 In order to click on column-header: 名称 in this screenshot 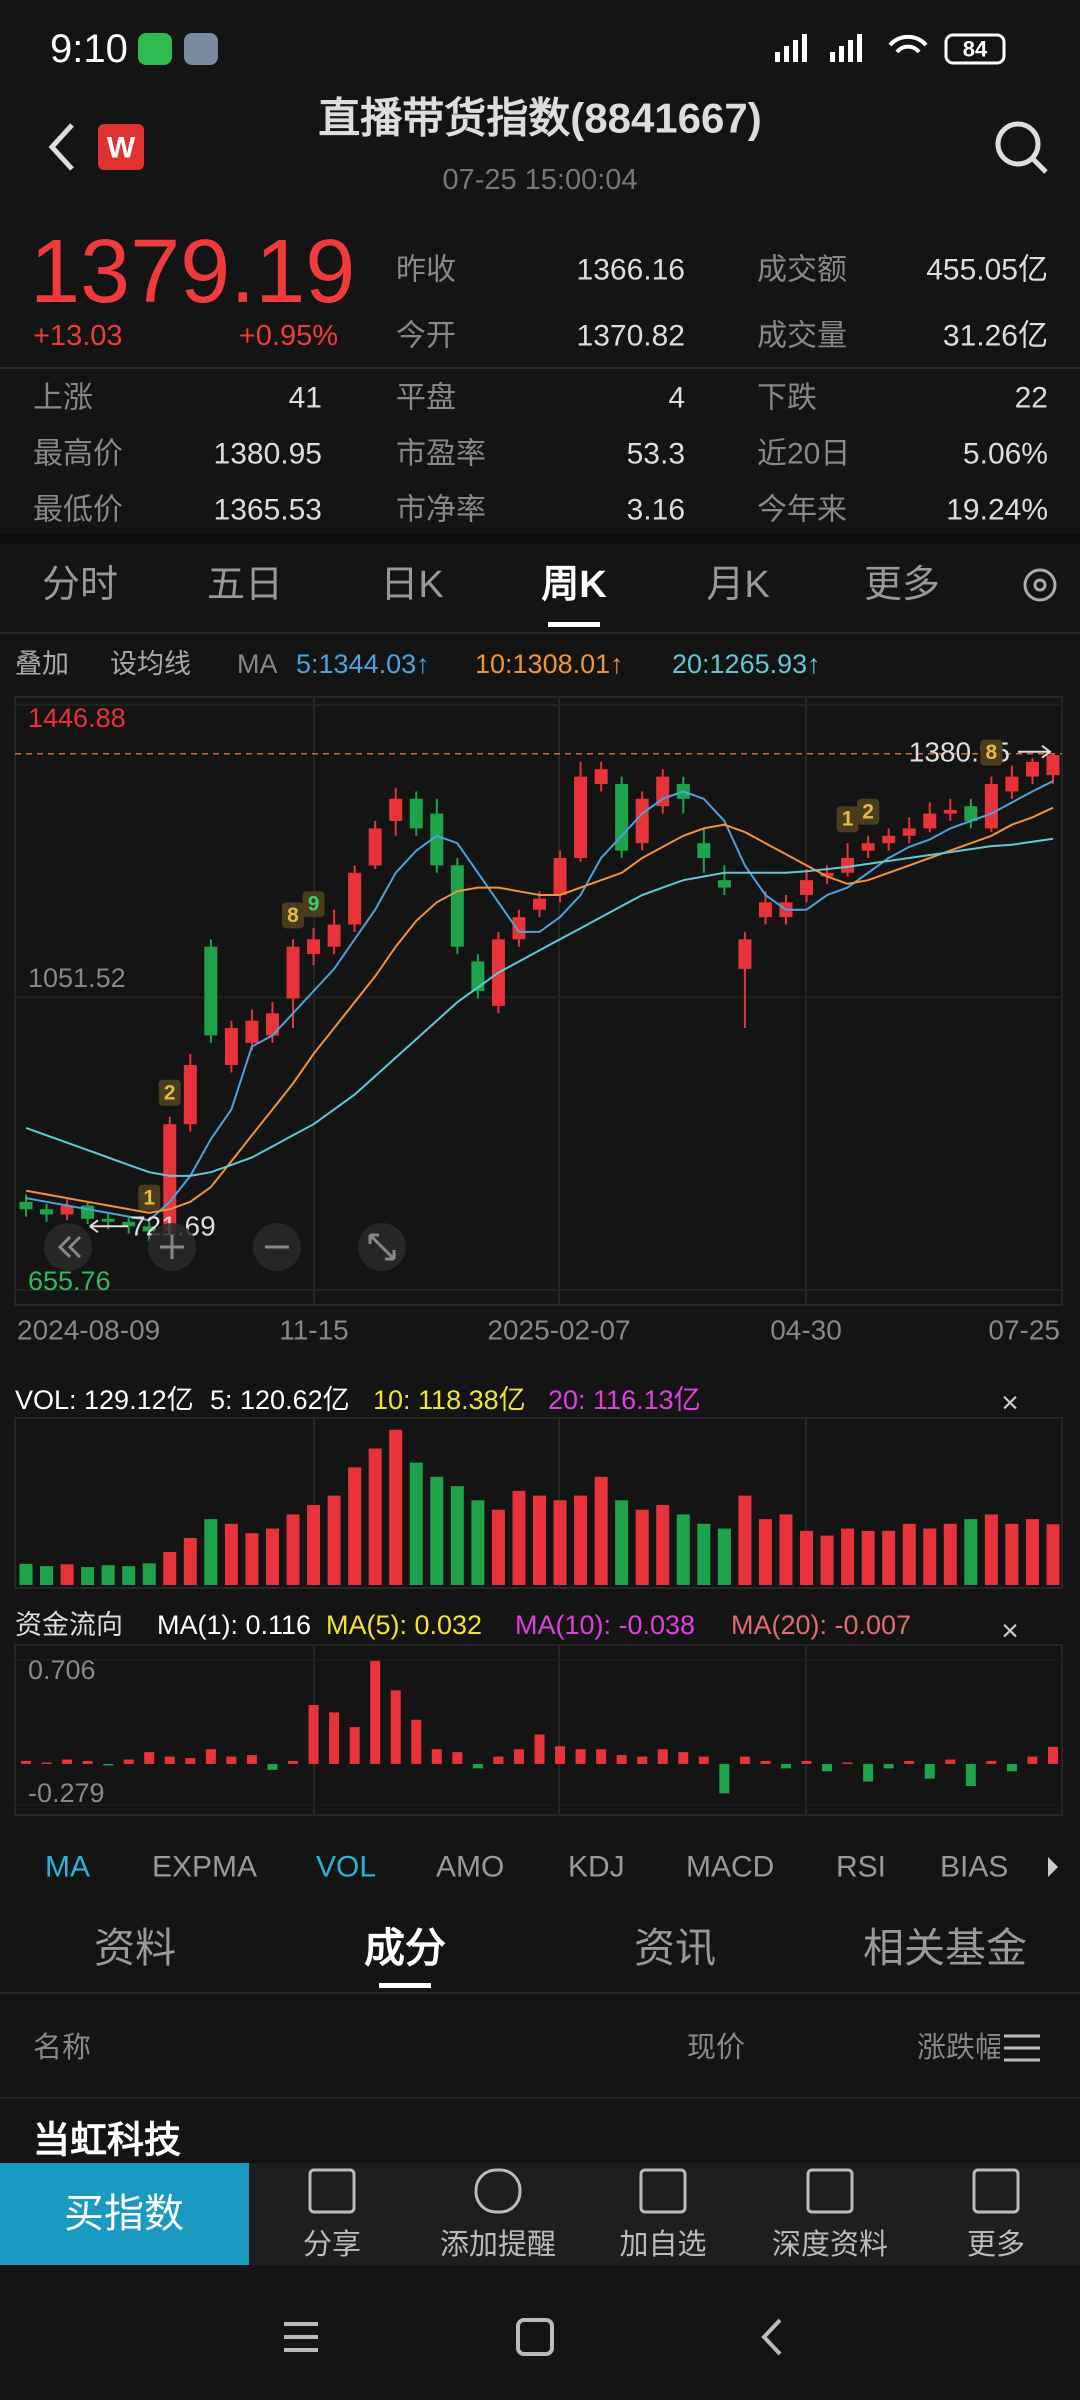, I will do `click(62, 2047)`.